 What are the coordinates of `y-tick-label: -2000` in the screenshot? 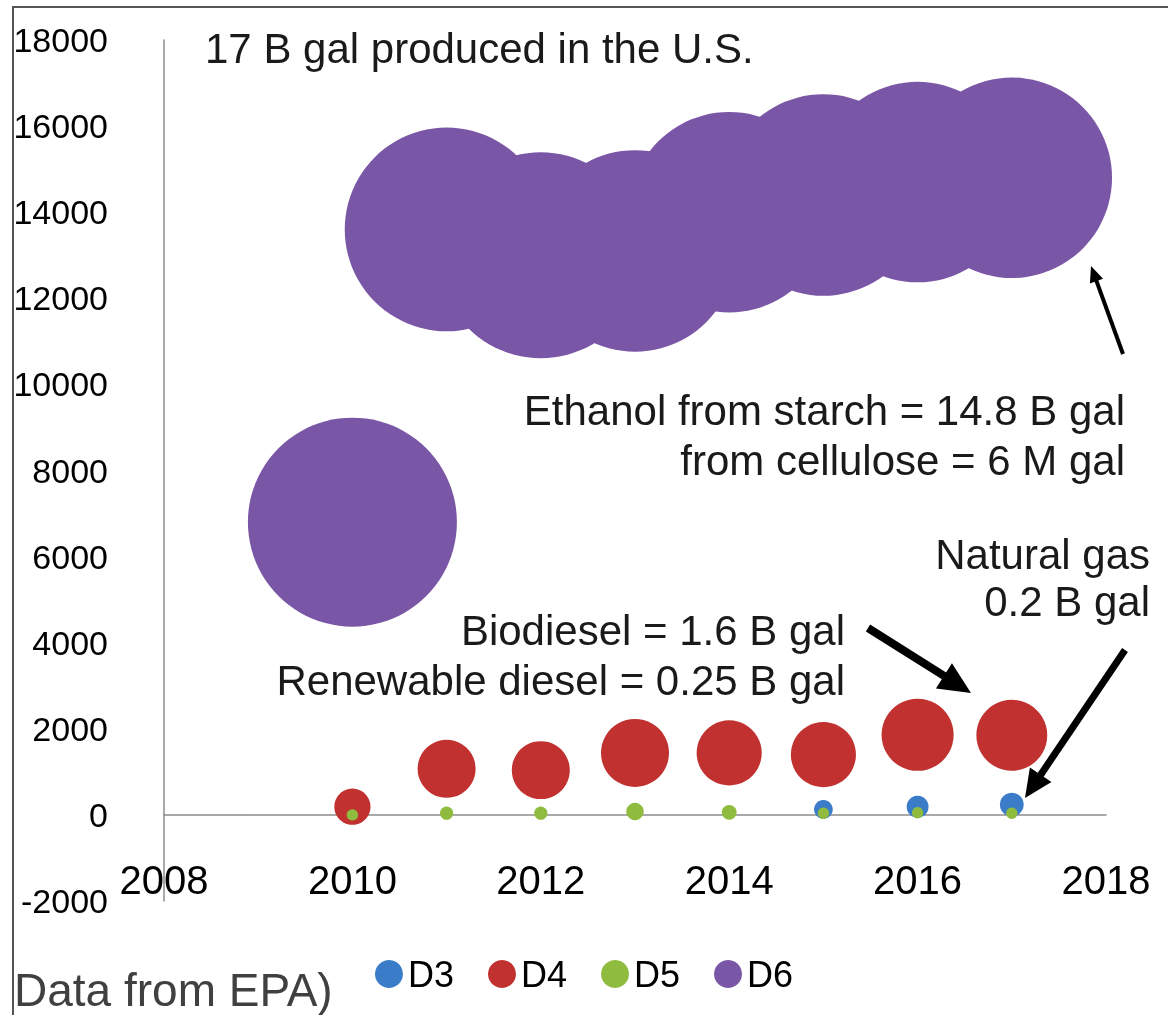 It's located at (64, 901).